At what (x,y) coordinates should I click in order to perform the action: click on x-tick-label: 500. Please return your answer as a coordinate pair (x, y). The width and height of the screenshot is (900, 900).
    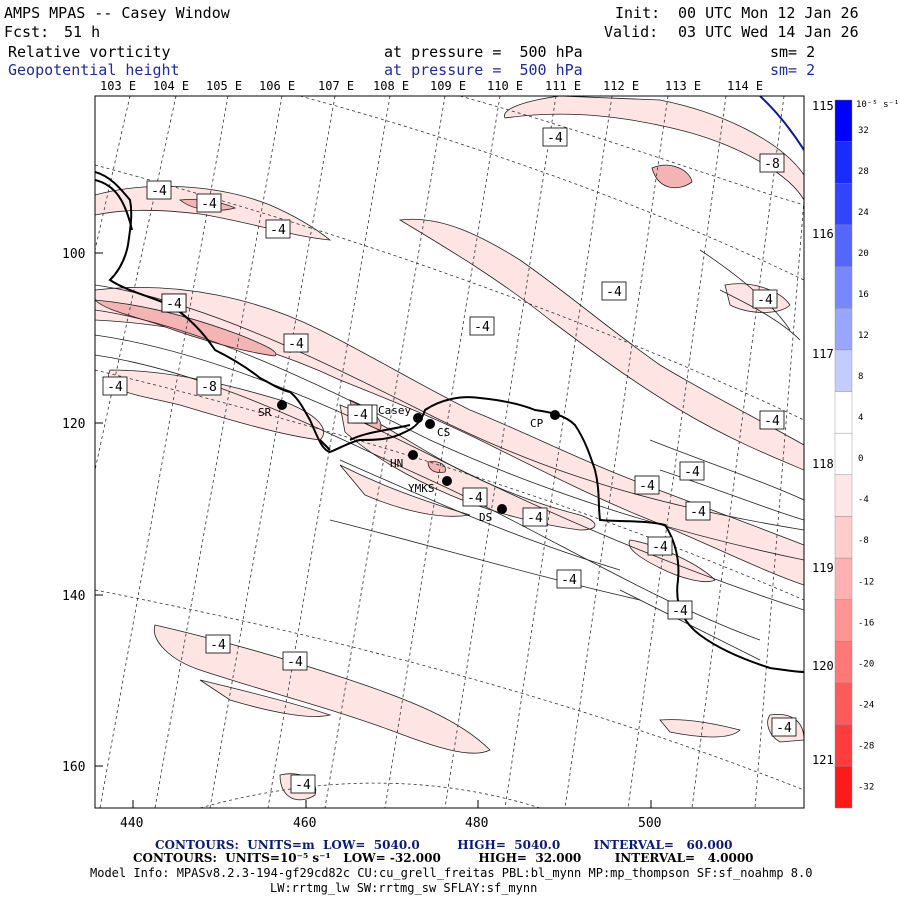
    Looking at the image, I should click on (649, 823).